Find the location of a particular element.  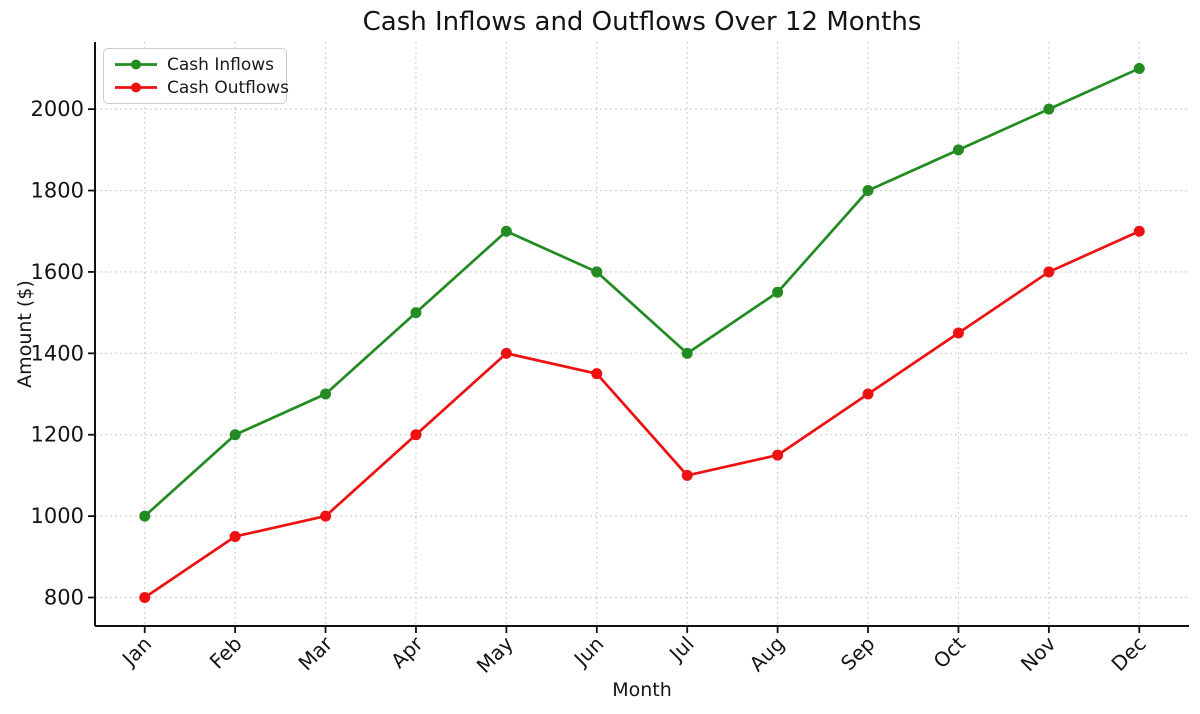

legend-label-cash-outflows: Cash Outflows is located at coordinates (228, 87).